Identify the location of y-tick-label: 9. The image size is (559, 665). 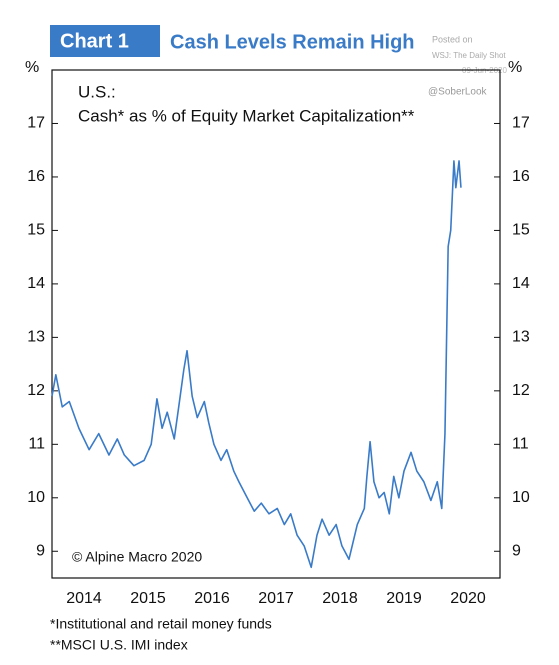
(40, 550).